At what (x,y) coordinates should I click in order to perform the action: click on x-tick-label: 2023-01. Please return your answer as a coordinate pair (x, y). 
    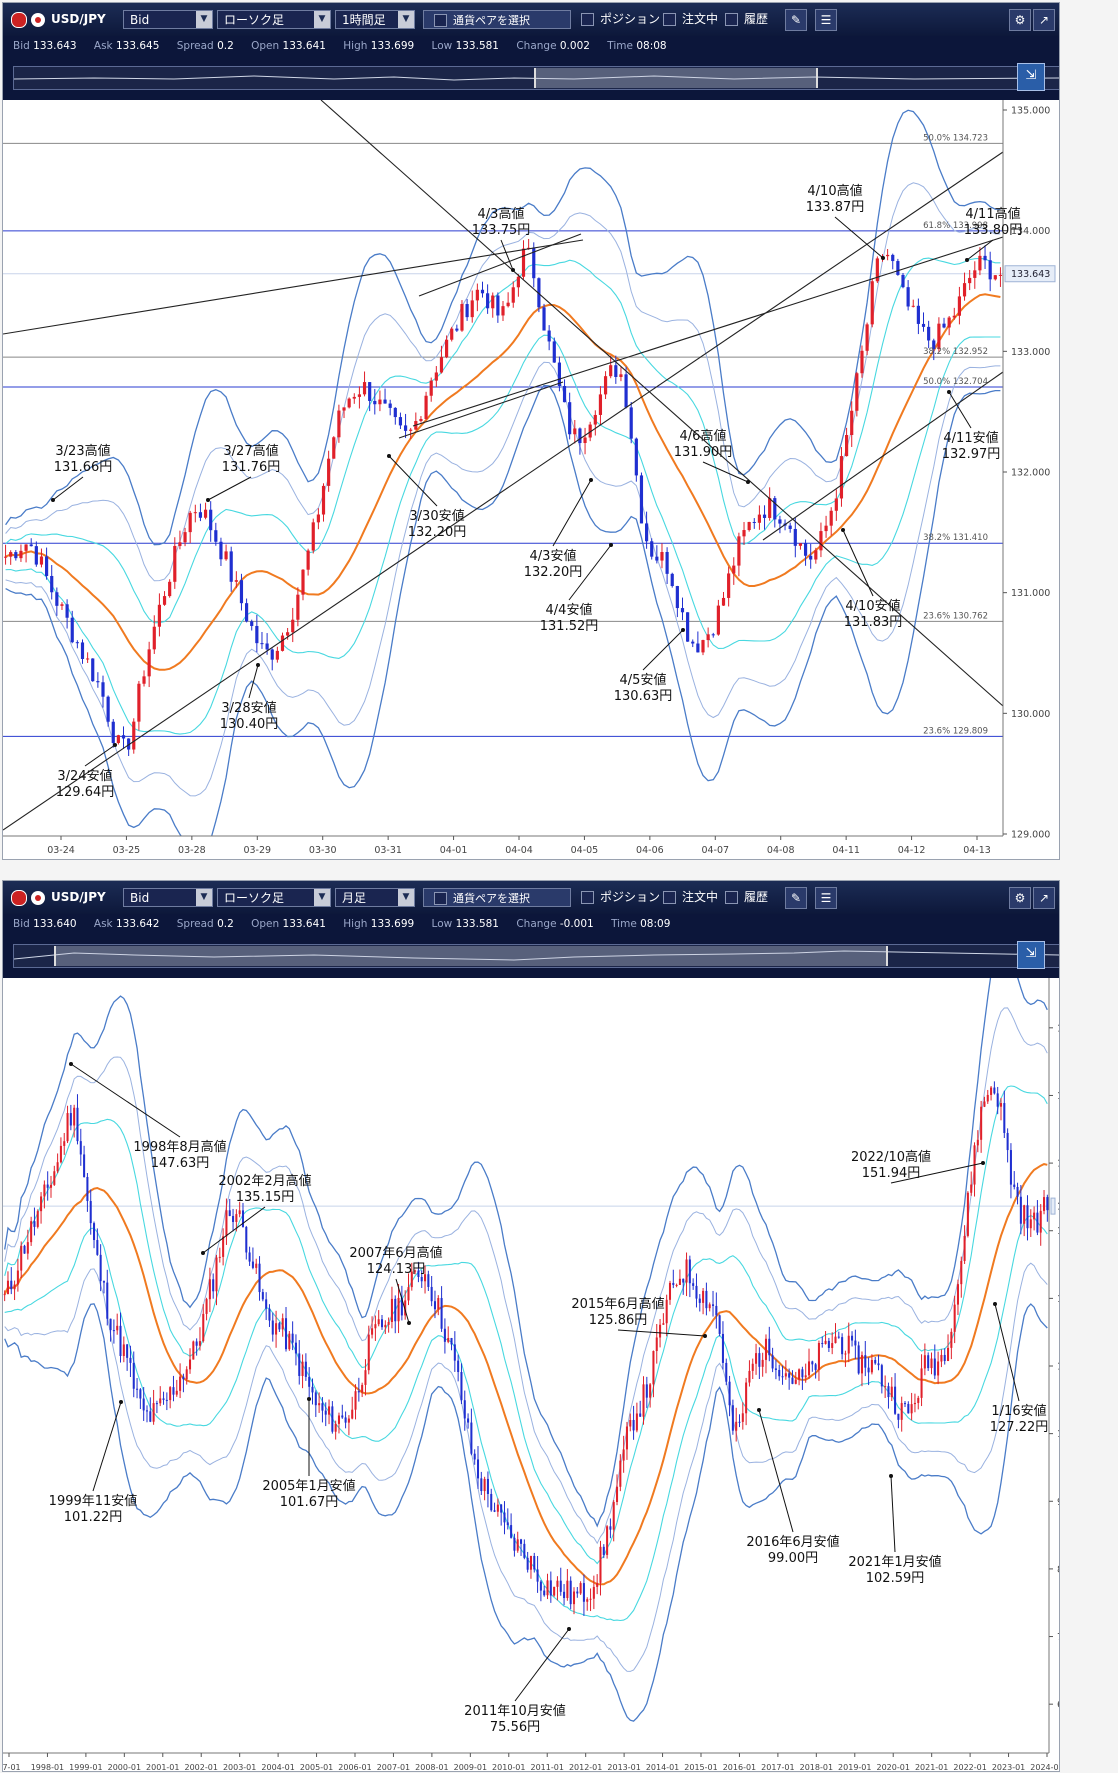
    Looking at the image, I should click on (1008, 1767).